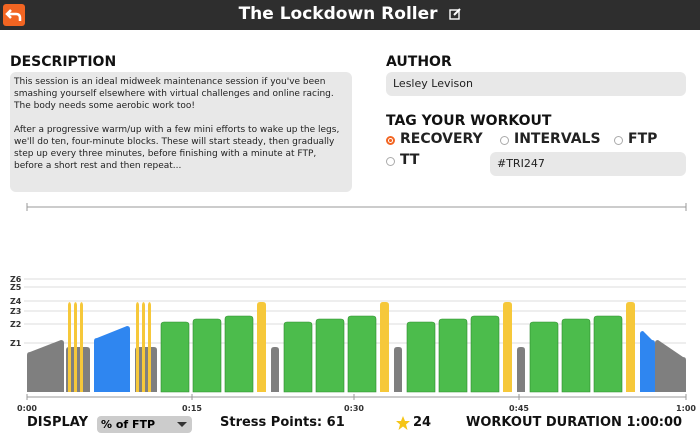 Image resolution: width=700 pixels, height=436 pixels. What do you see at coordinates (128, 424) in the screenshot?
I see `display-value: % of FTP` at bounding box center [128, 424].